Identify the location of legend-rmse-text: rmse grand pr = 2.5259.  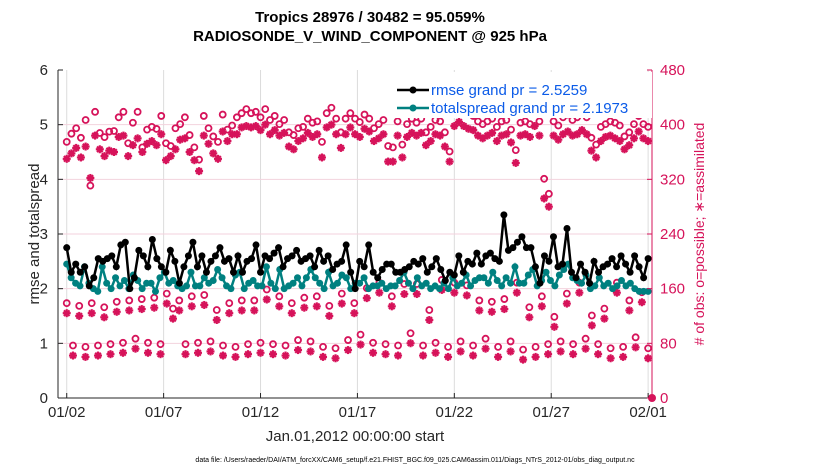
(509, 90).